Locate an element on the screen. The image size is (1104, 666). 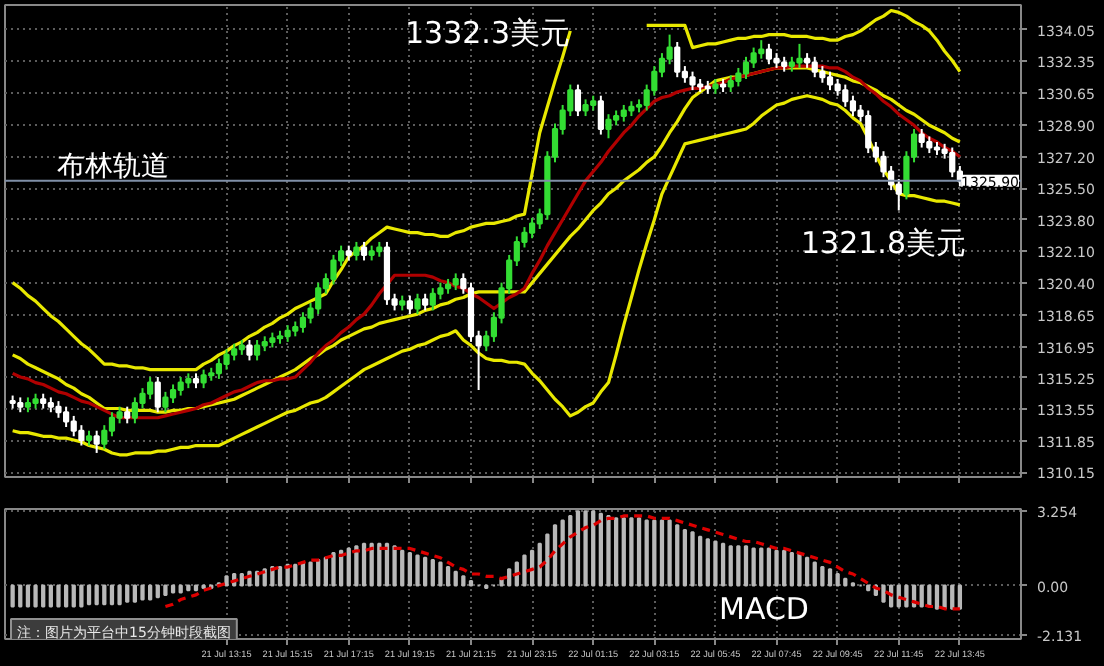
annotation: 1332.3美元 is located at coordinates (487, 33).